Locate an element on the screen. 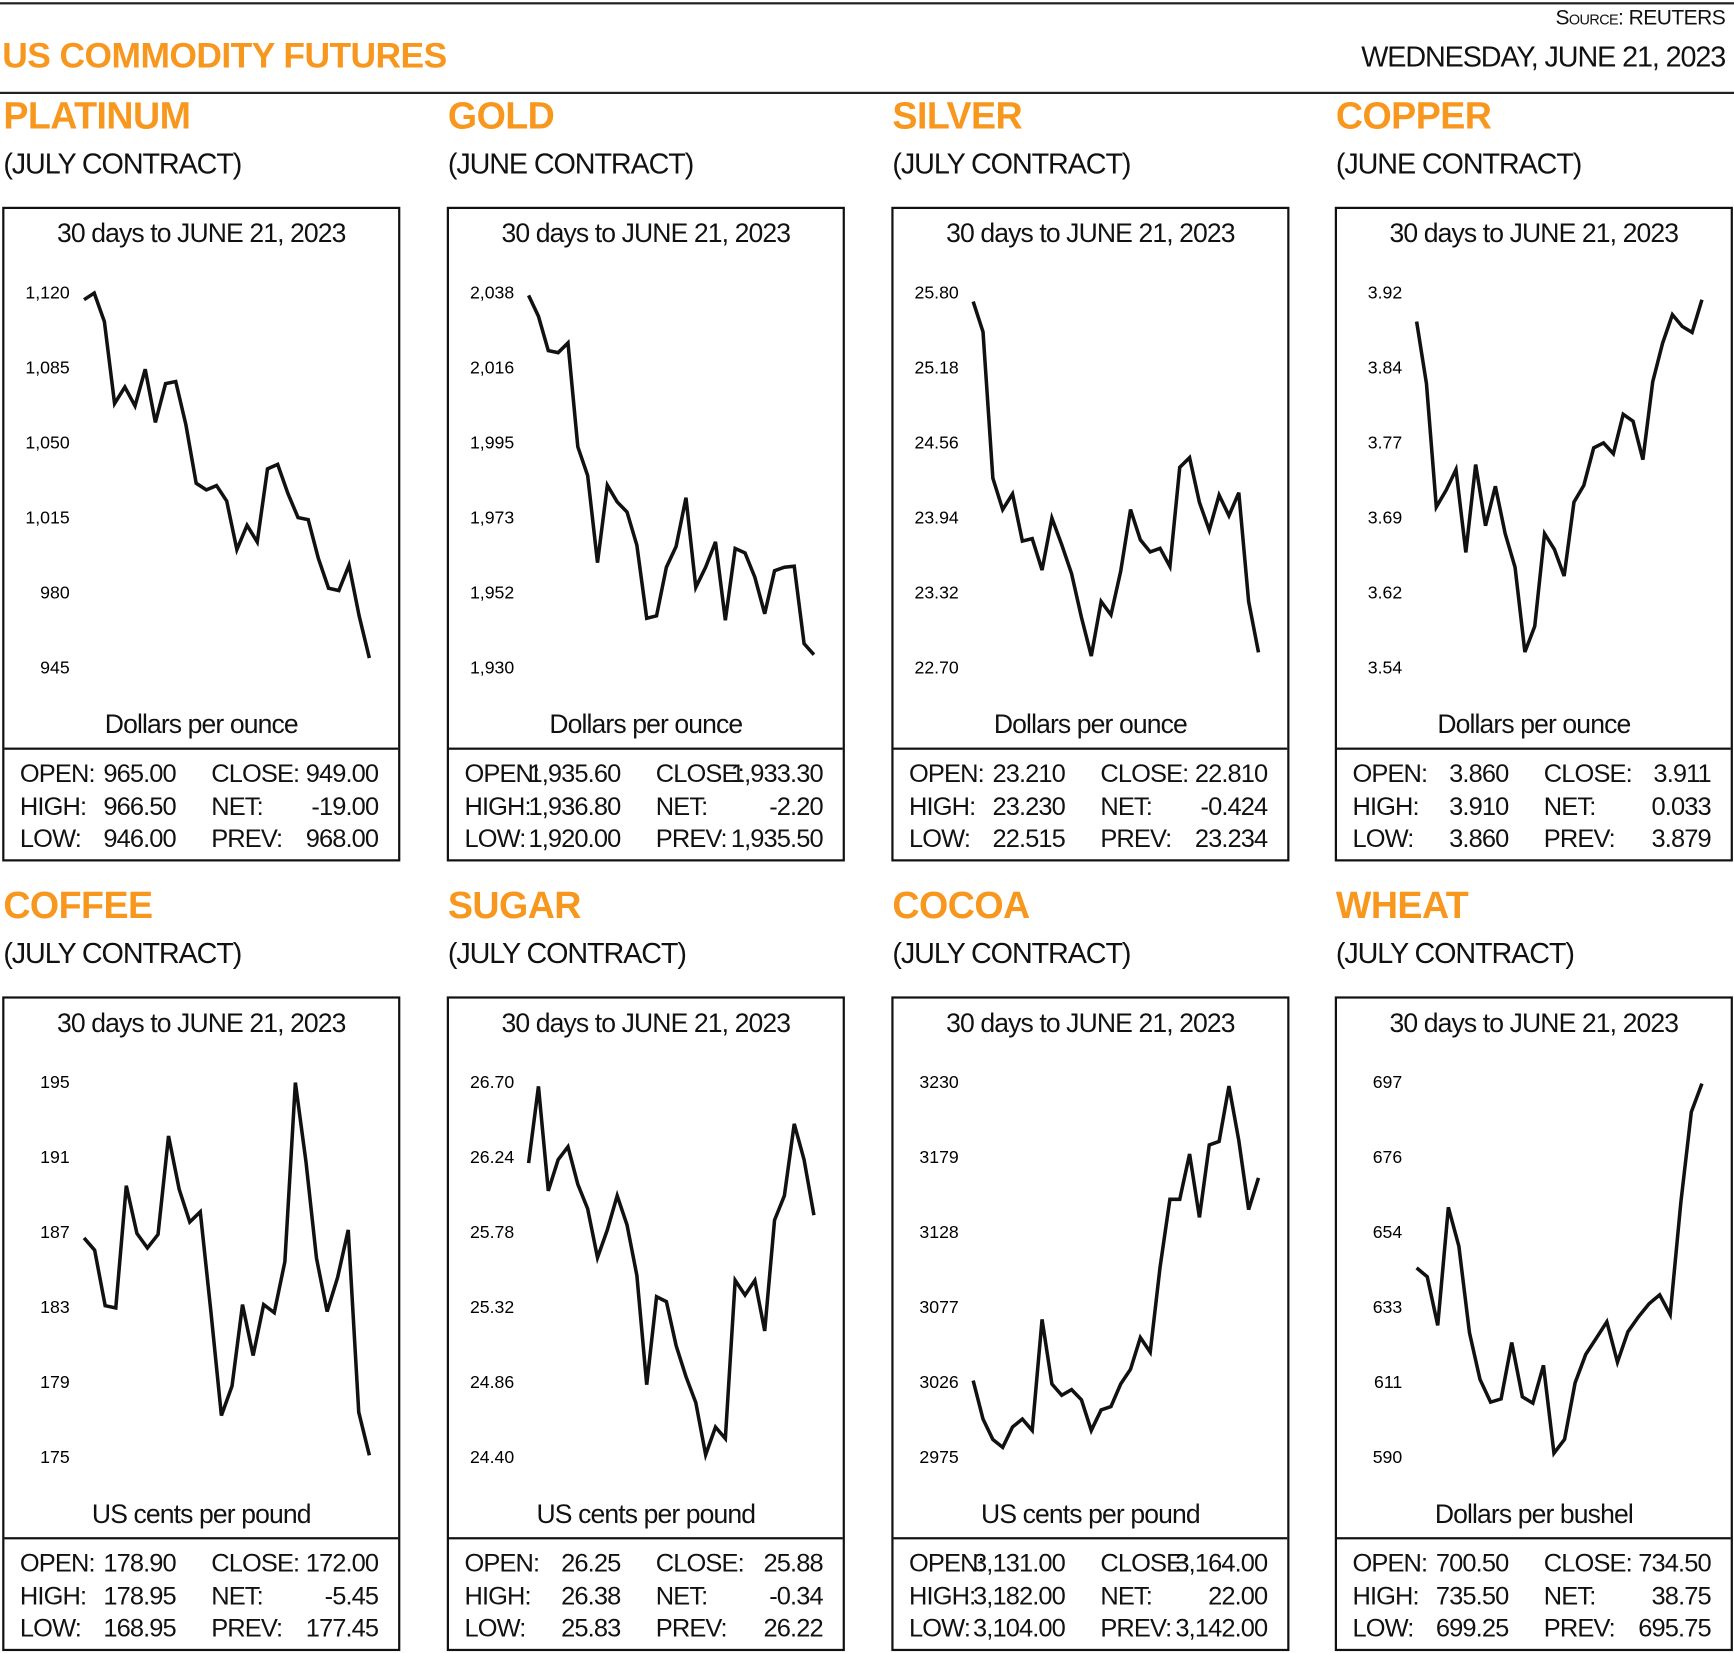 The height and width of the screenshot is (1653, 1734). commodity-name: PLATINUM is located at coordinates (97, 116).